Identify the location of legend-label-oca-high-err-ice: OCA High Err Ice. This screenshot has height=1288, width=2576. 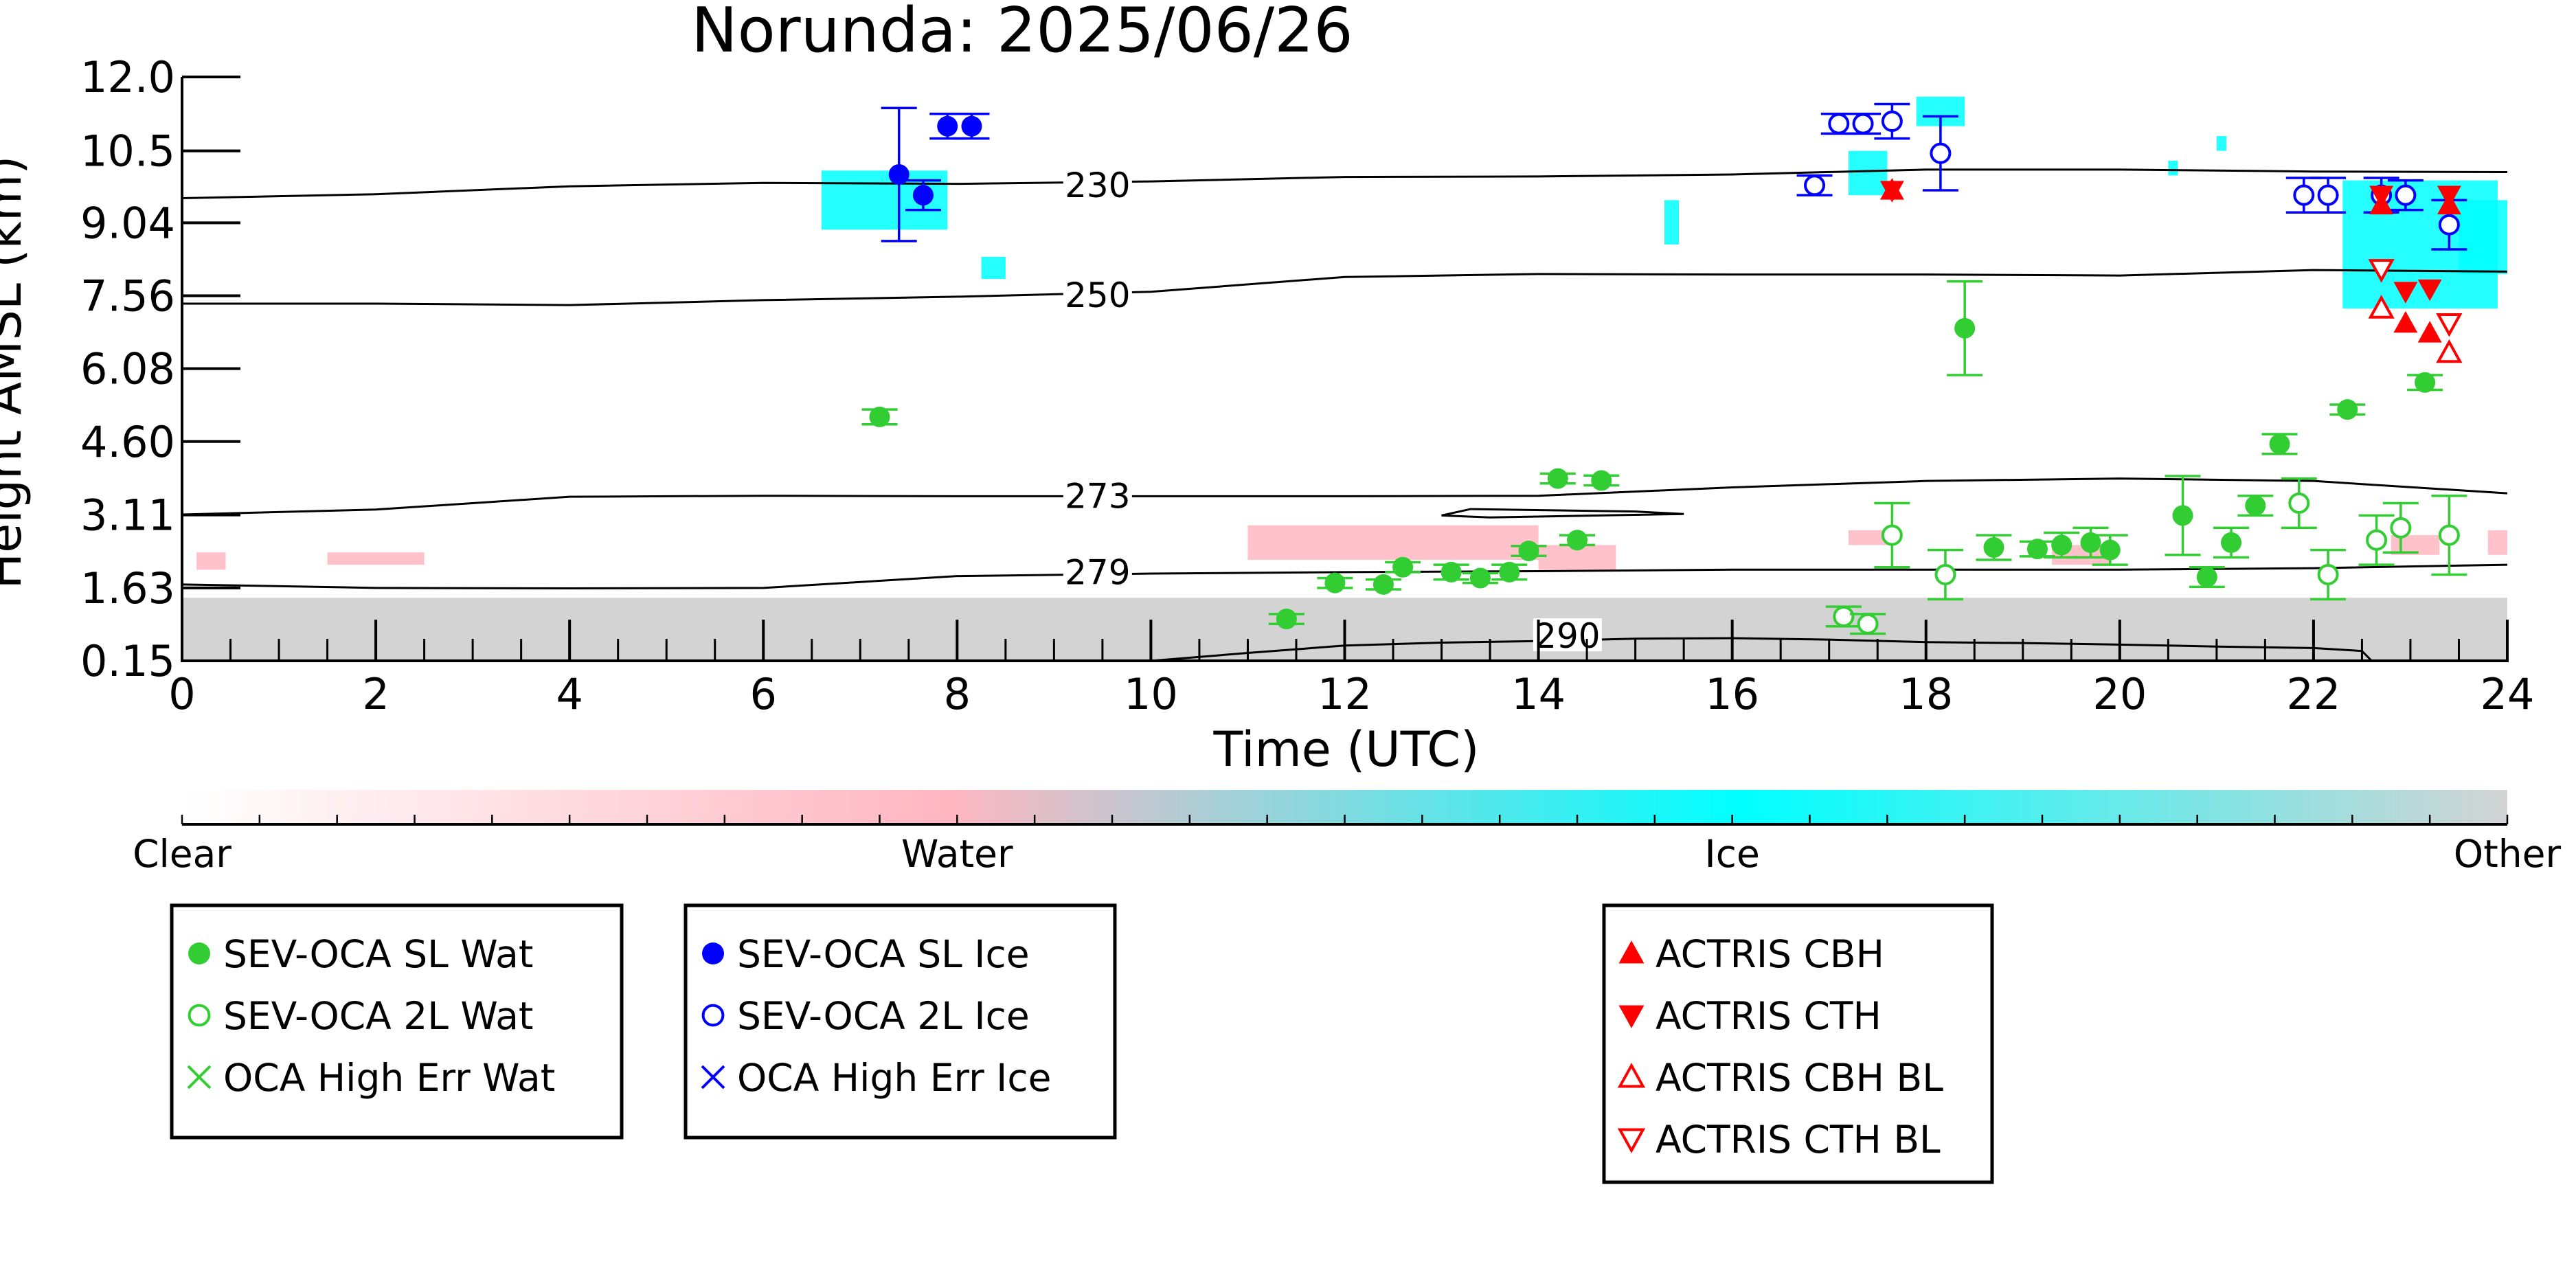
(894, 1078).